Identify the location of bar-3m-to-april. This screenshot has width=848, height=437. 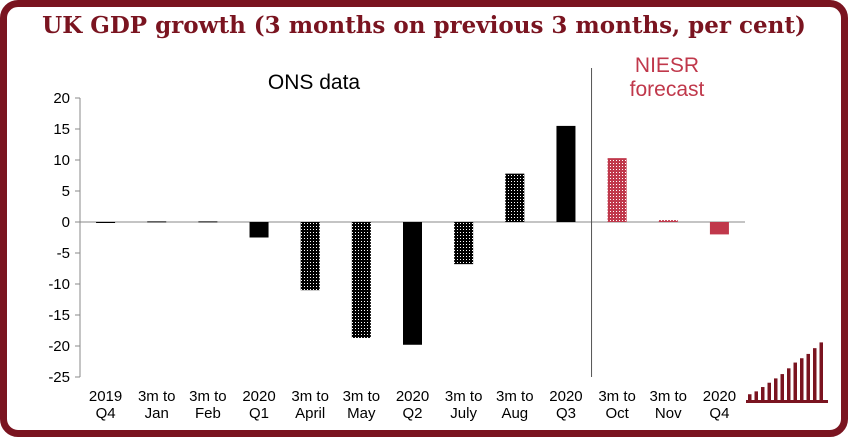
(310, 256).